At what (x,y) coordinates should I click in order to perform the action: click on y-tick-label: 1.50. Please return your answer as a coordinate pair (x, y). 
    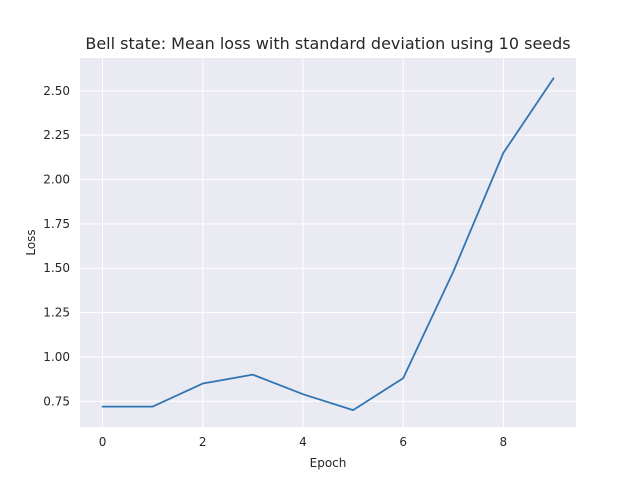
    Looking at the image, I should click on (56, 268).